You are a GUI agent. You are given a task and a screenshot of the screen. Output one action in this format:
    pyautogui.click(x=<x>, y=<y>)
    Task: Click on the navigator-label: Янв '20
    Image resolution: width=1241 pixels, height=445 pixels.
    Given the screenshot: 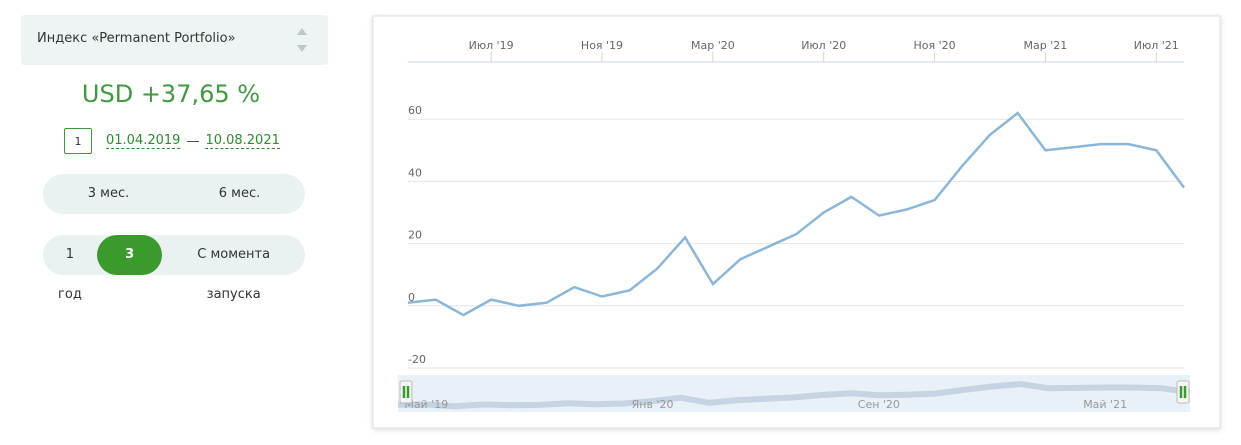 What is the action you would take?
    pyautogui.click(x=653, y=404)
    